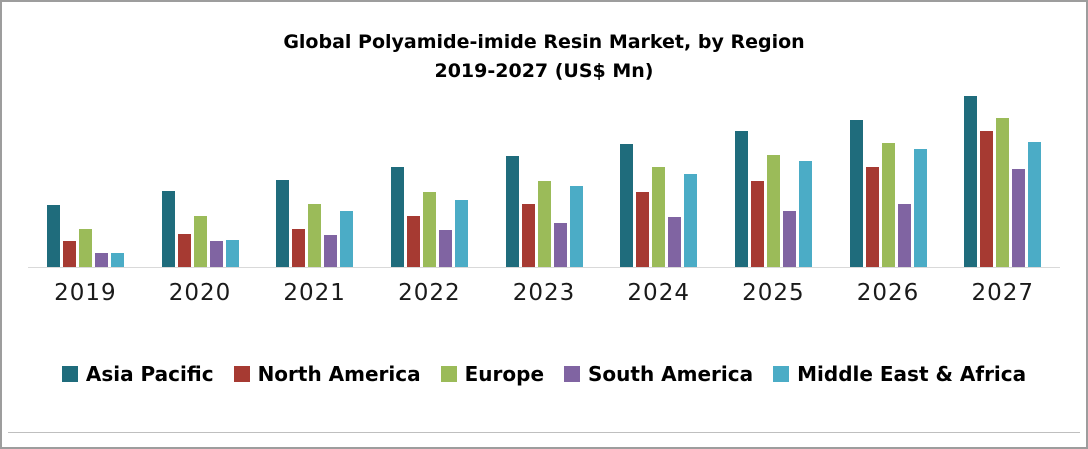  I want to click on x-axis-label: 2021, so click(314, 293).